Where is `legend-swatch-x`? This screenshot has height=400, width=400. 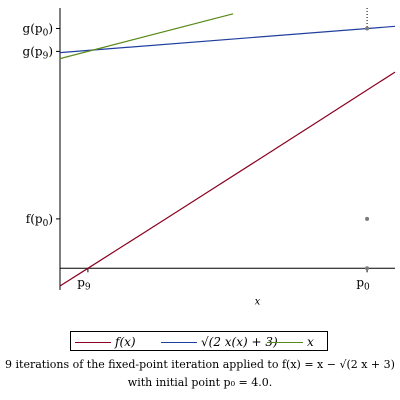 legend-swatch-x is located at coordinates (285, 342).